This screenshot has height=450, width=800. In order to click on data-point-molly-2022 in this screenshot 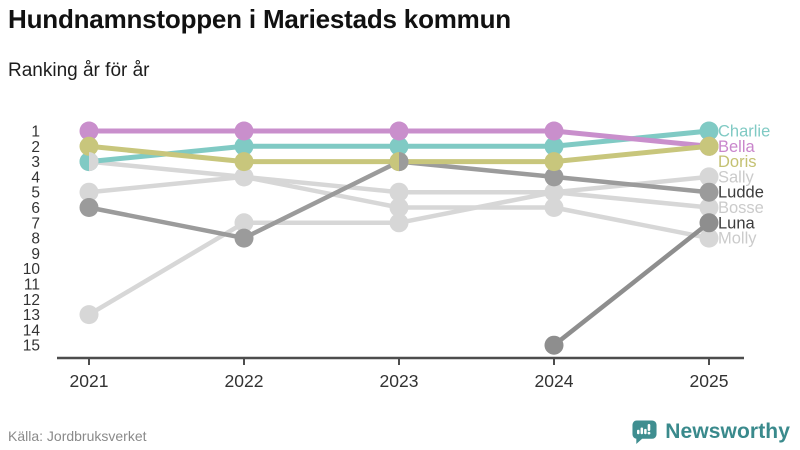, I will do `click(244, 177)`.